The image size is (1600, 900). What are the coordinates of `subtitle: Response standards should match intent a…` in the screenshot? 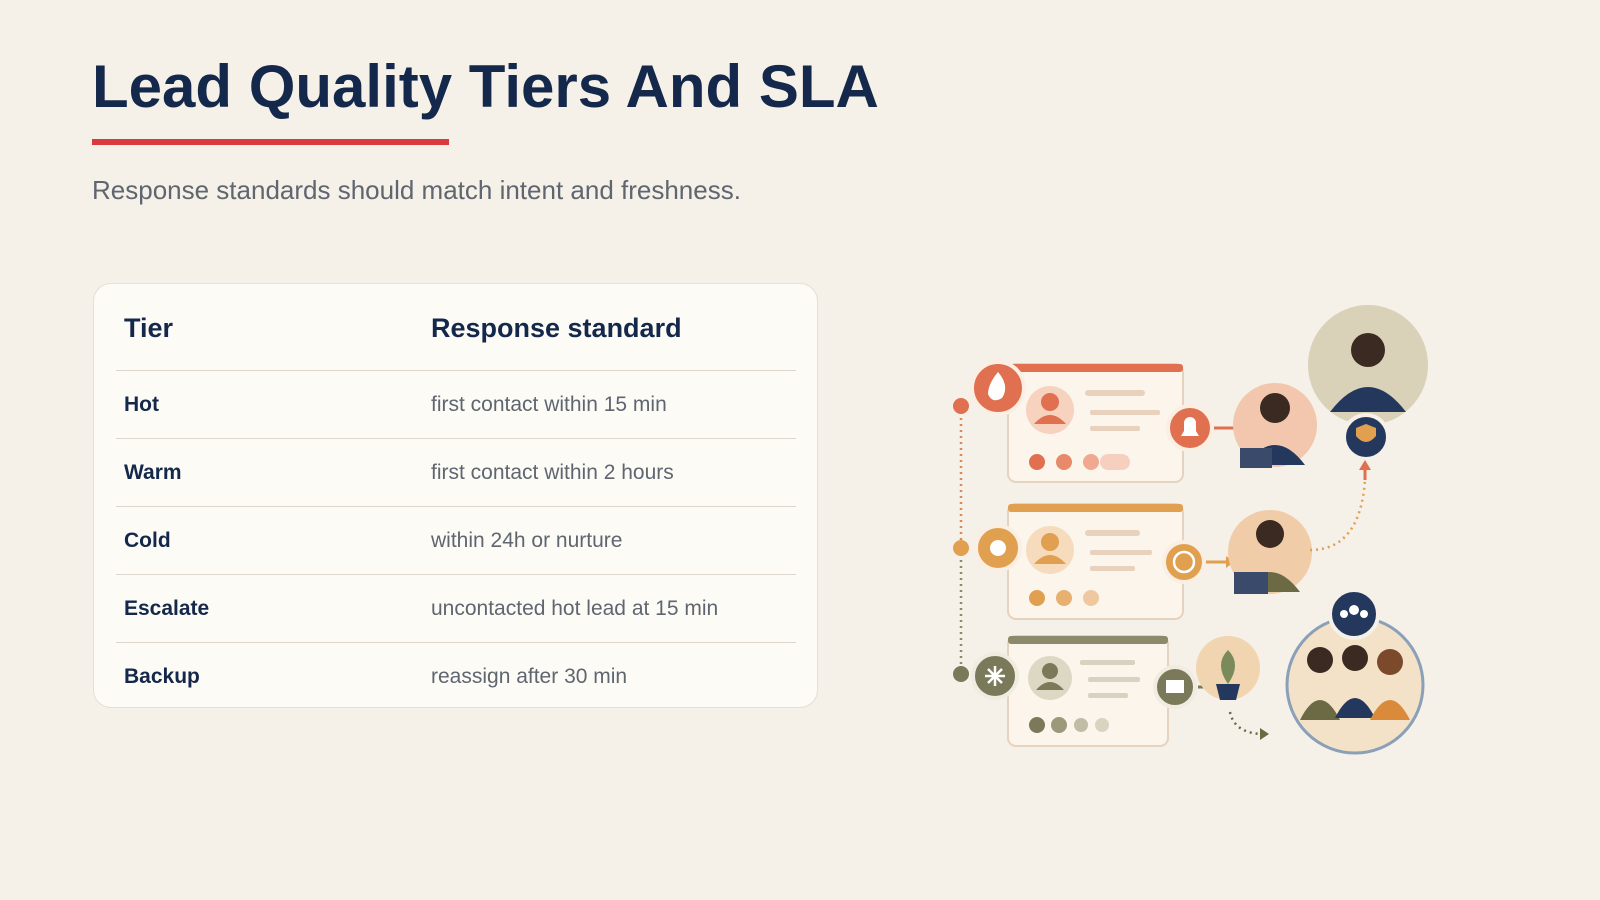 It's located at (416, 190).